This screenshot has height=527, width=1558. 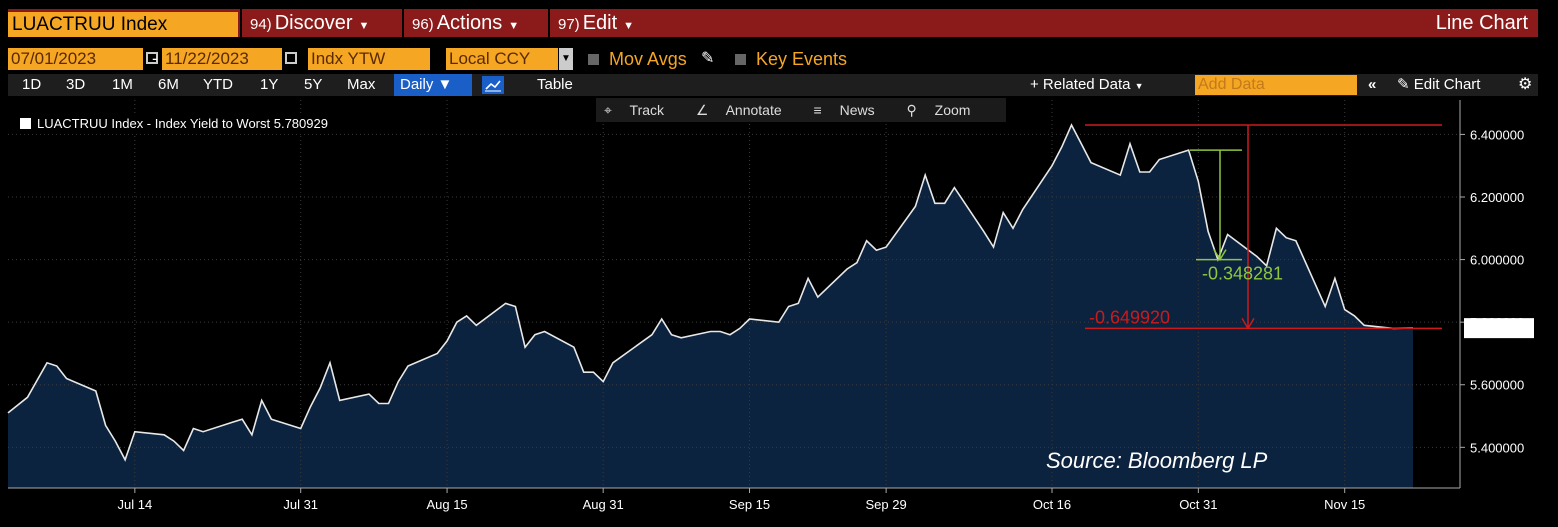 What do you see at coordinates (134, 504) in the screenshot?
I see `x-tick-label: Jul 14` at bounding box center [134, 504].